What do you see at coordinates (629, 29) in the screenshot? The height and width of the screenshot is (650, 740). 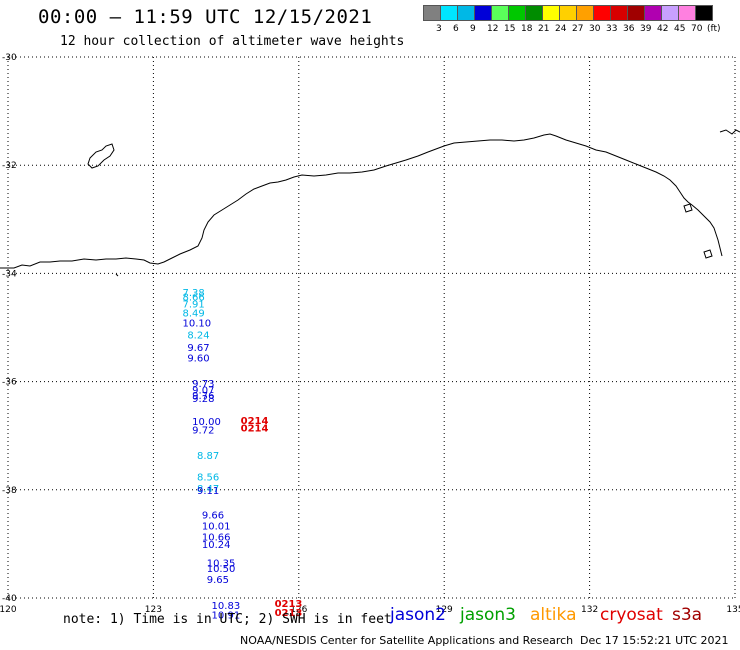 I see `scale-label: 36` at bounding box center [629, 29].